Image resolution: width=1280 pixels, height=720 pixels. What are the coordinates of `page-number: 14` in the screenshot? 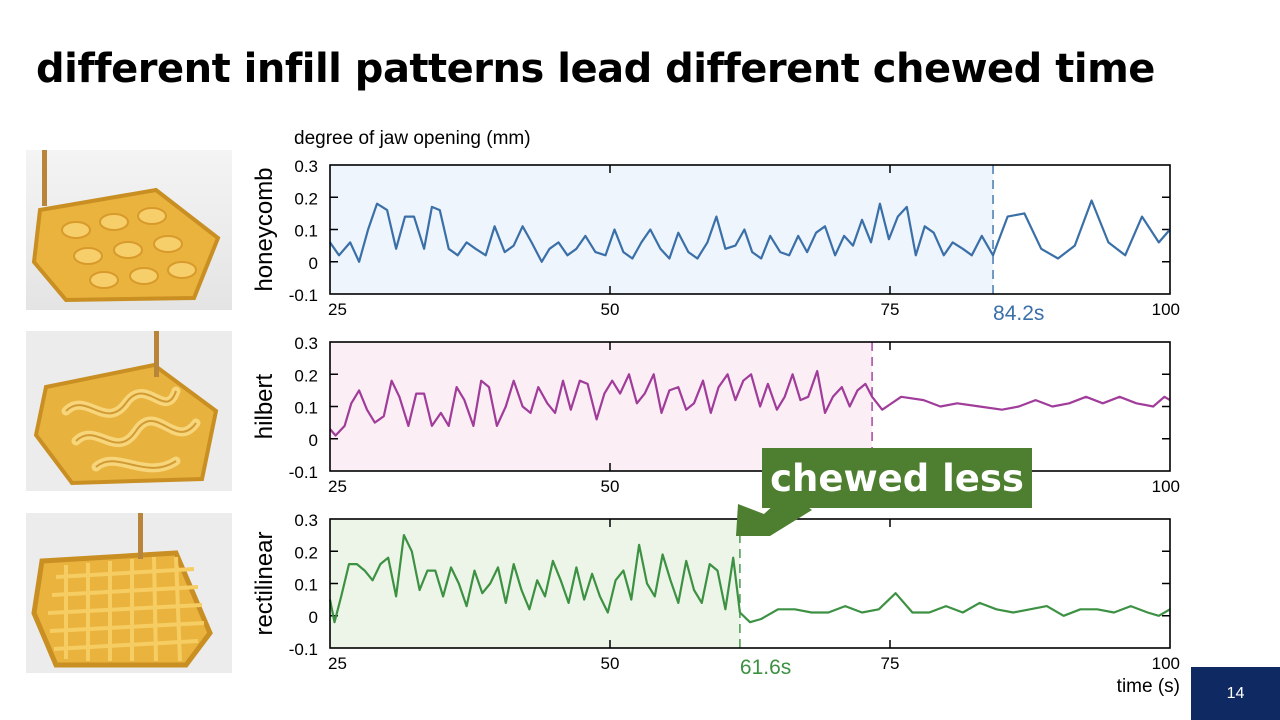 It's located at (1235, 693).